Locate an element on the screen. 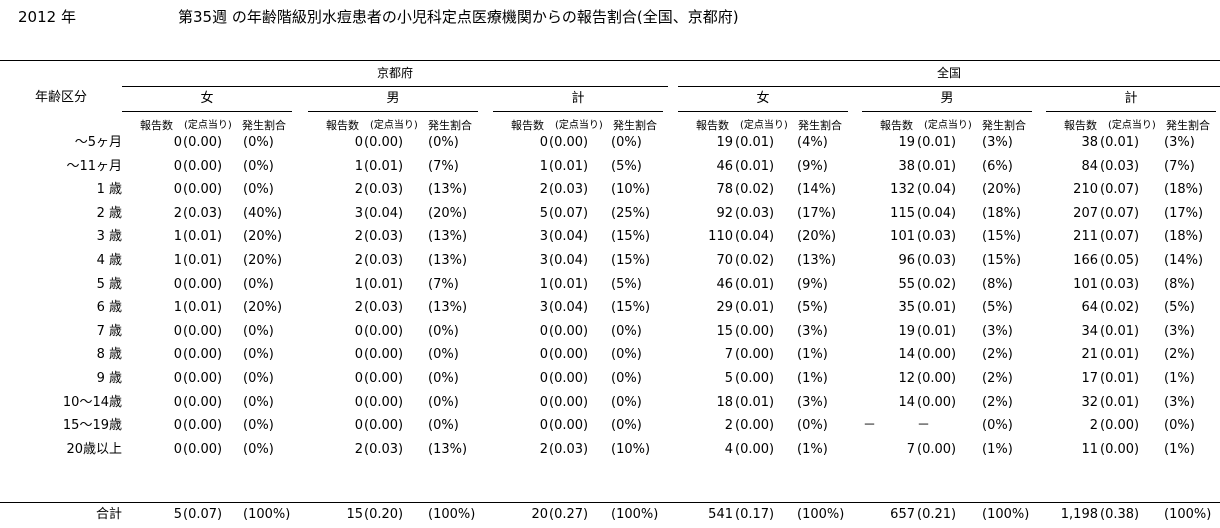 The image size is (1220, 528). report-count: 38 is located at coordinates (1089, 142).